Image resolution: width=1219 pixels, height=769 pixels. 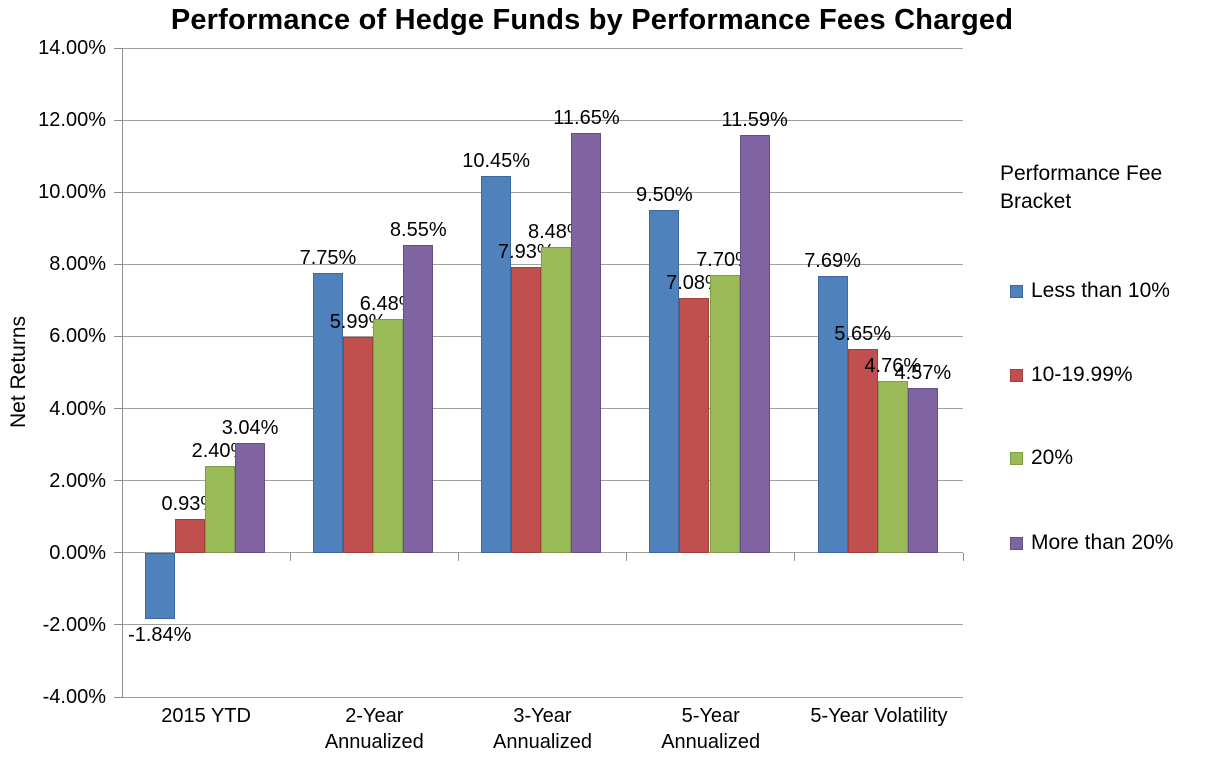 What do you see at coordinates (862, 334) in the screenshot?
I see `bar-data-label: 5.65%` at bounding box center [862, 334].